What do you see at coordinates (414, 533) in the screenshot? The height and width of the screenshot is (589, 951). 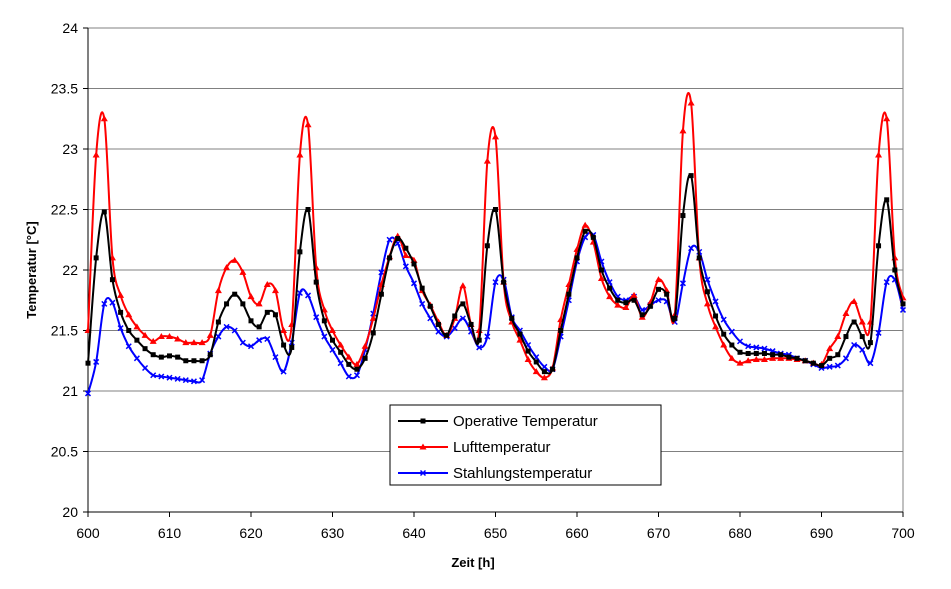 I see `x-tick-label: 640` at bounding box center [414, 533].